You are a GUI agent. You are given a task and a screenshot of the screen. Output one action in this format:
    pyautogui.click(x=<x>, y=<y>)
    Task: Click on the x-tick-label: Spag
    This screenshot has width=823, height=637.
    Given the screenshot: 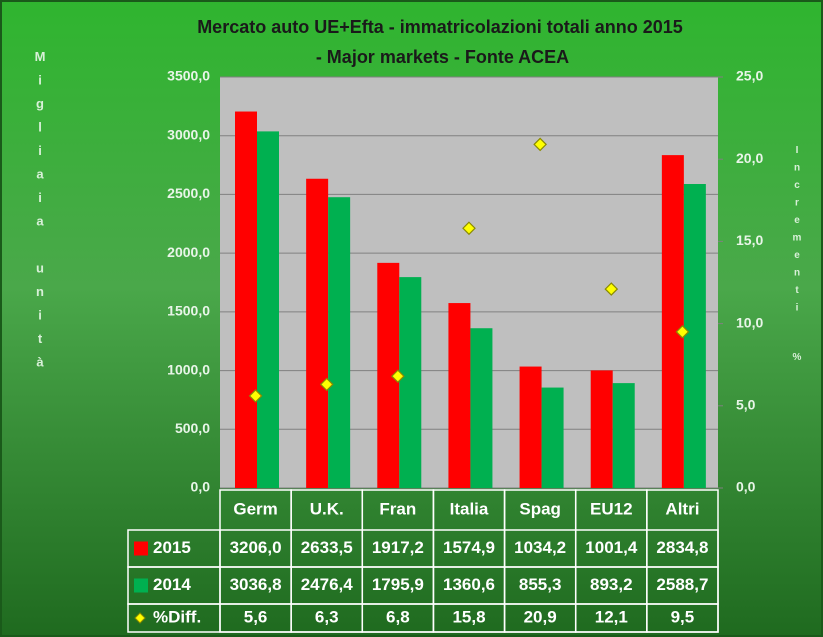 What is the action you would take?
    pyautogui.click(x=540, y=508)
    